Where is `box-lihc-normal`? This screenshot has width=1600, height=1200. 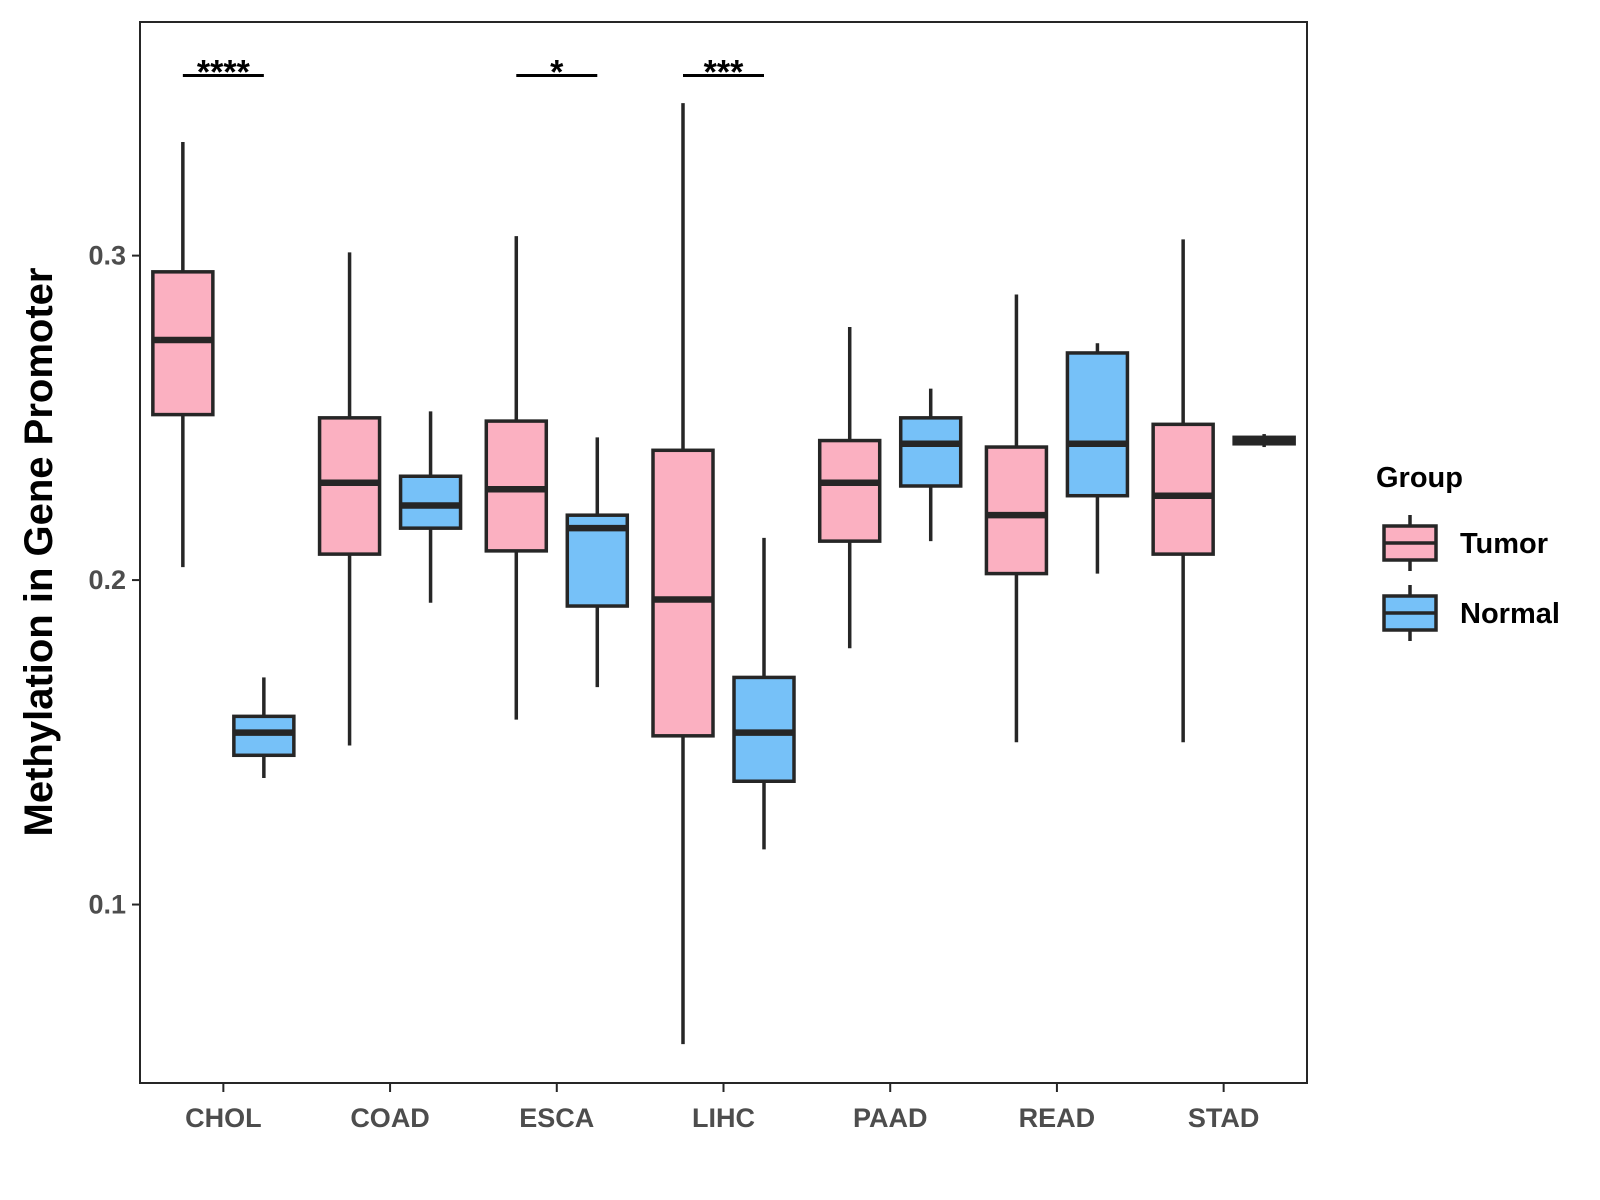
box-lihc-normal is located at coordinates (764, 693).